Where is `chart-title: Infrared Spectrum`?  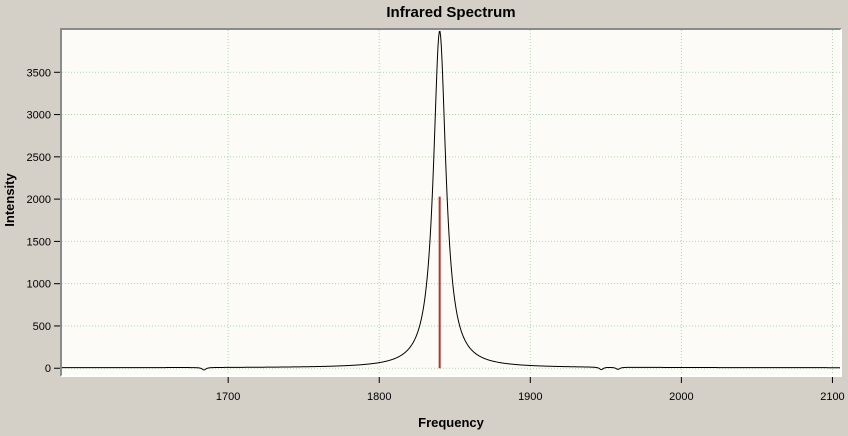 chart-title: Infrared Spectrum is located at coordinates (451, 12).